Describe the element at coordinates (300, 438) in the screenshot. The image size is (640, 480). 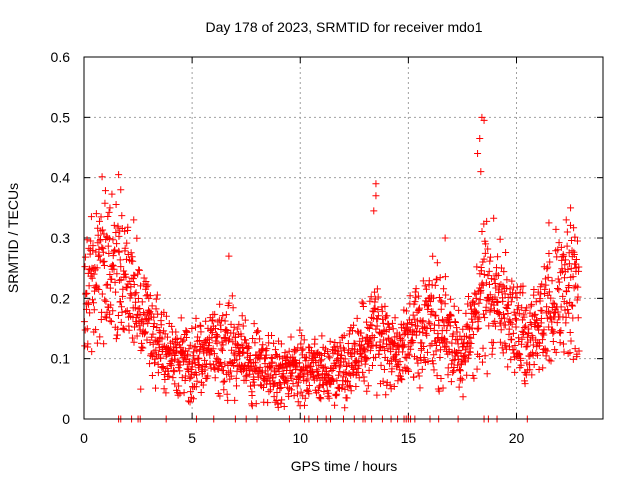
I see `x-tick-label: 10` at that location.